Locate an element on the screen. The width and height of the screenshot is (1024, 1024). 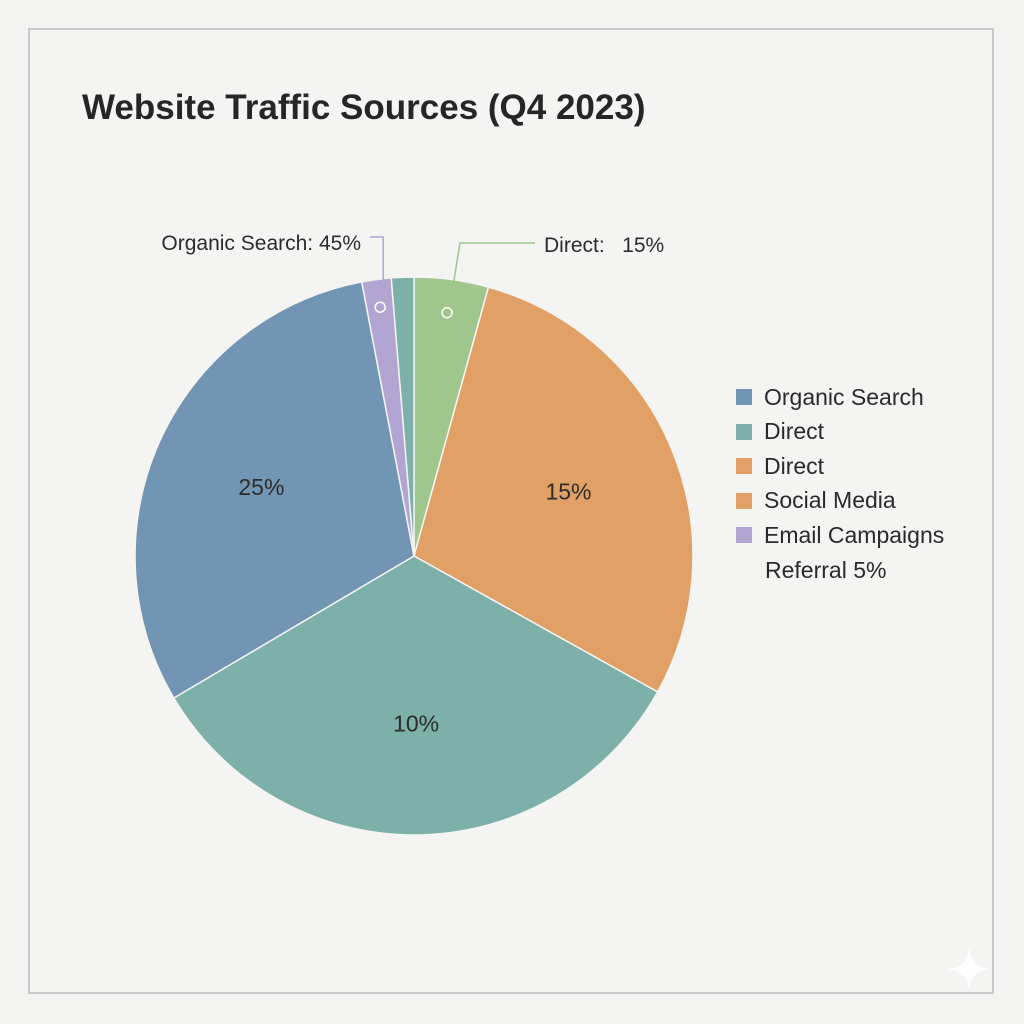
legend-item: Email Campaigns is located at coordinates (840, 535).